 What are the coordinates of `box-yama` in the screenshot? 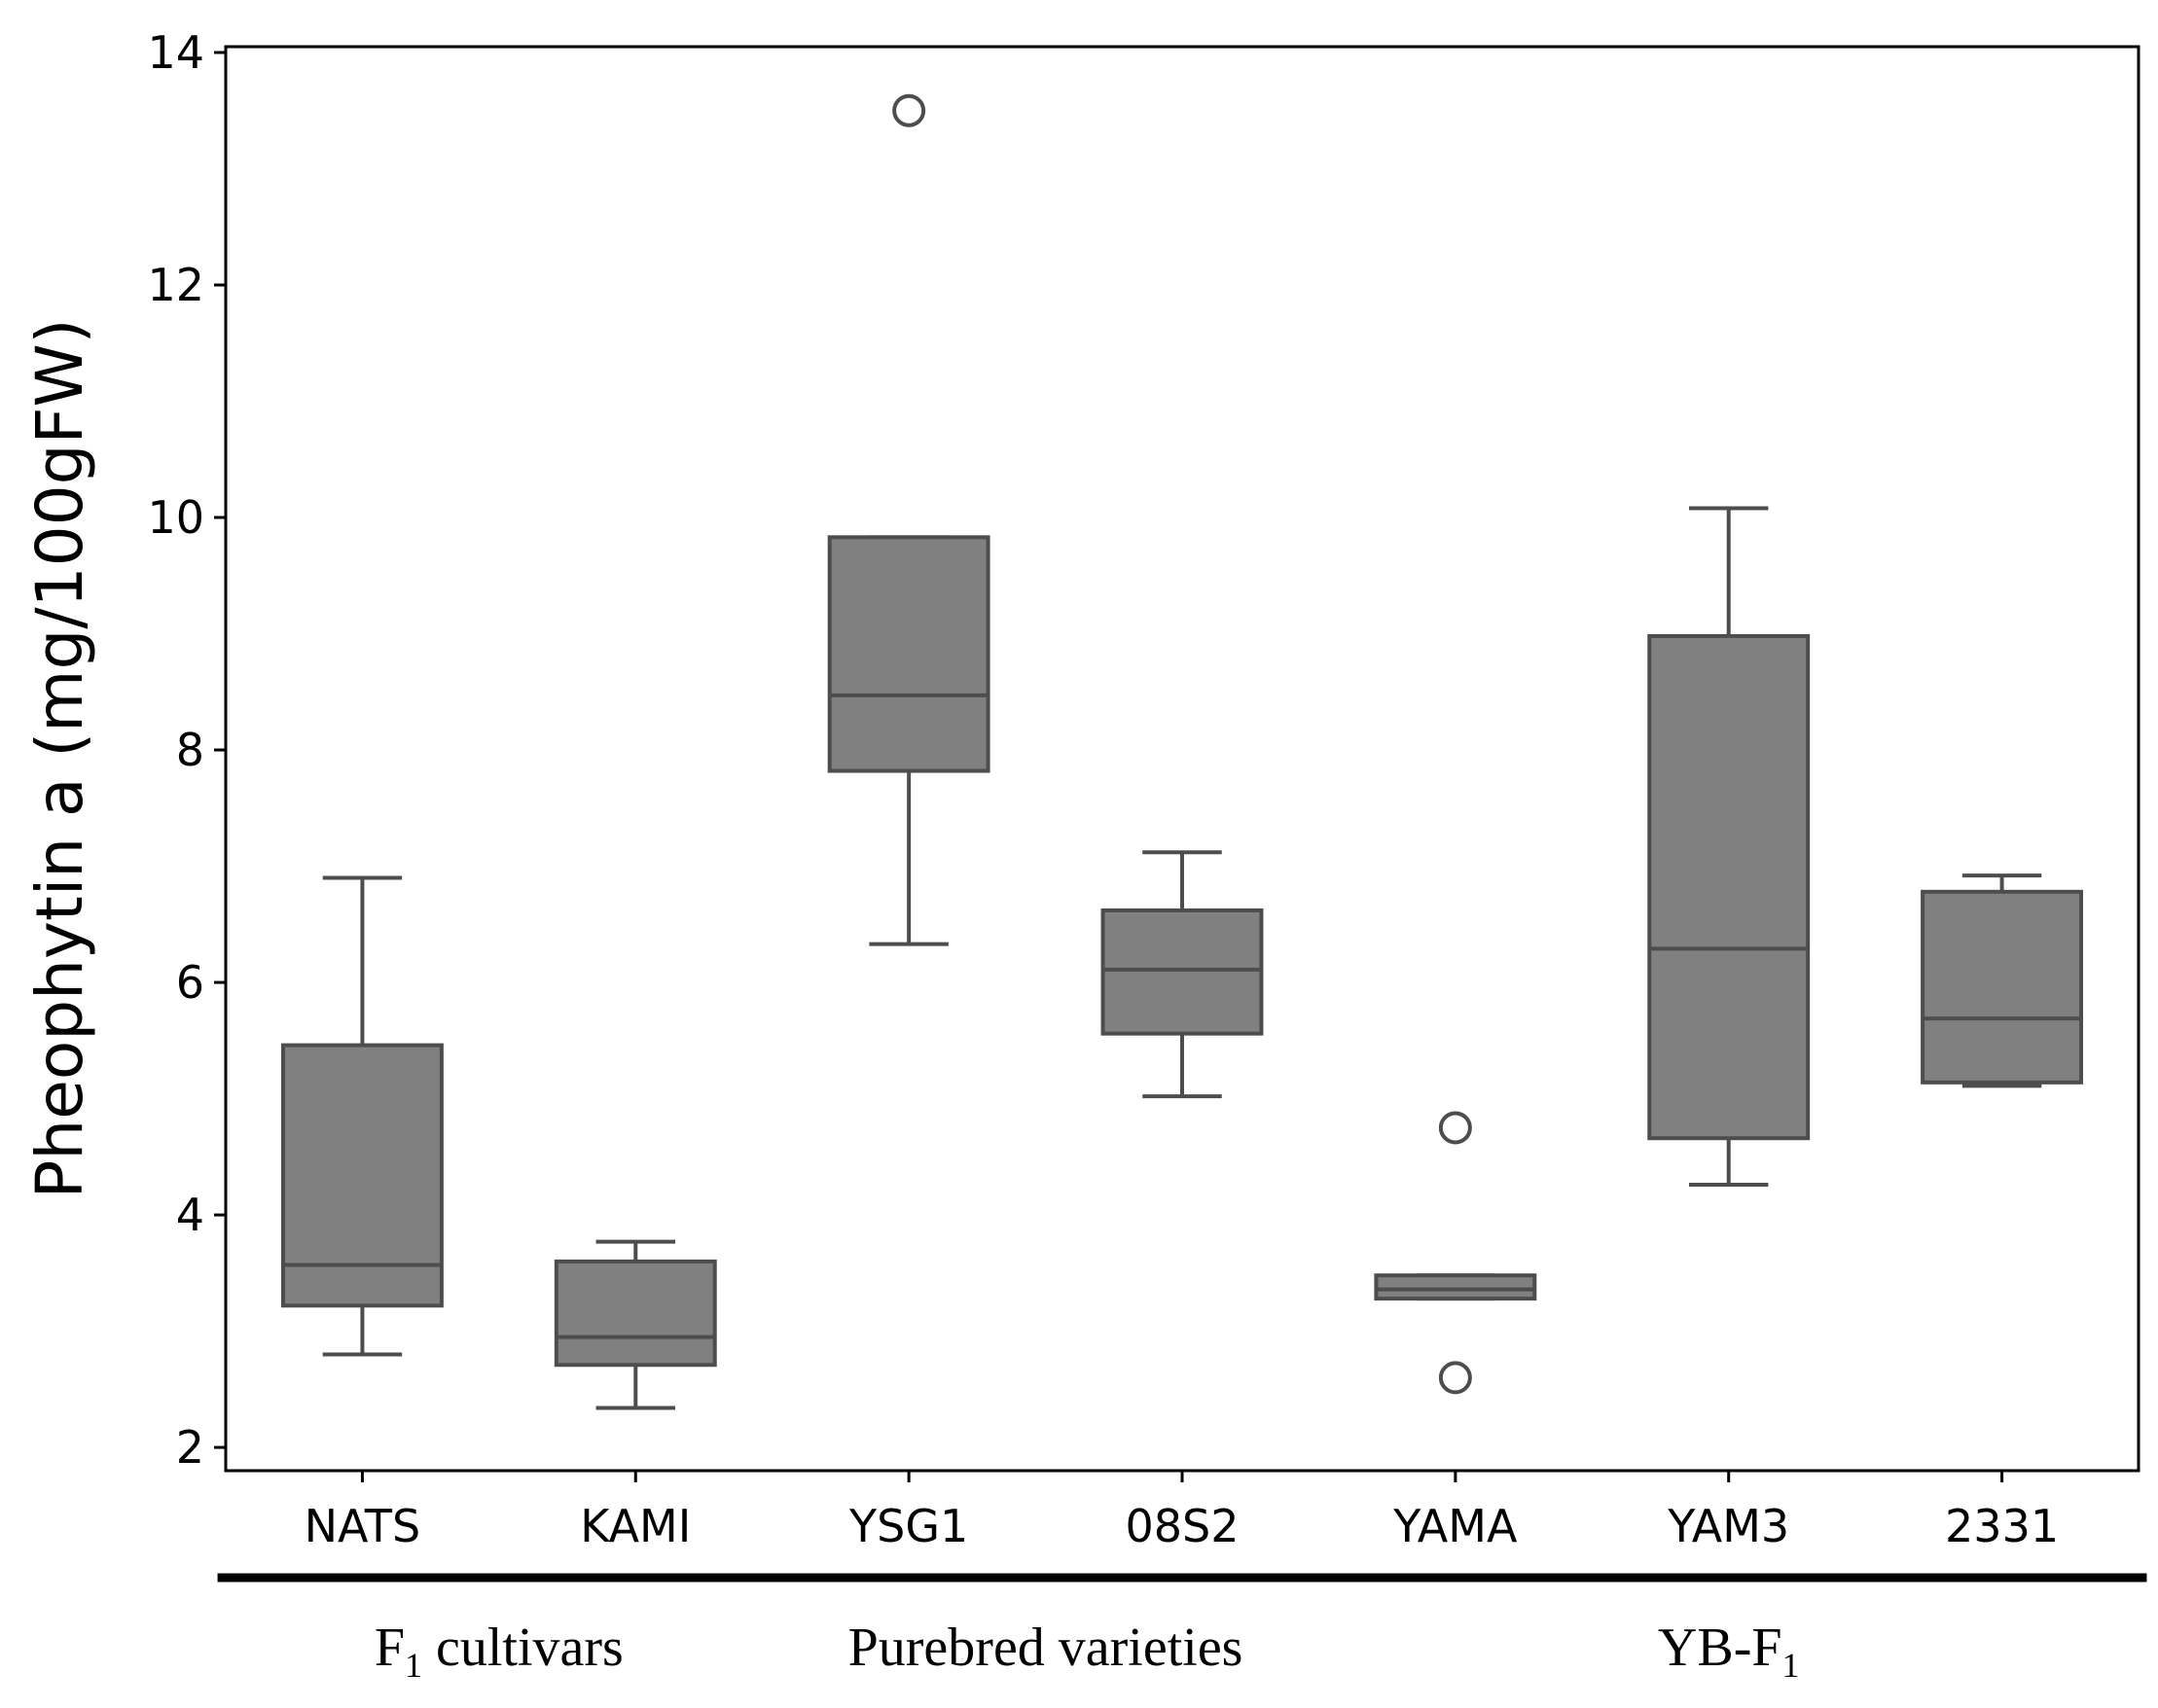 It's located at (1455, 1253).